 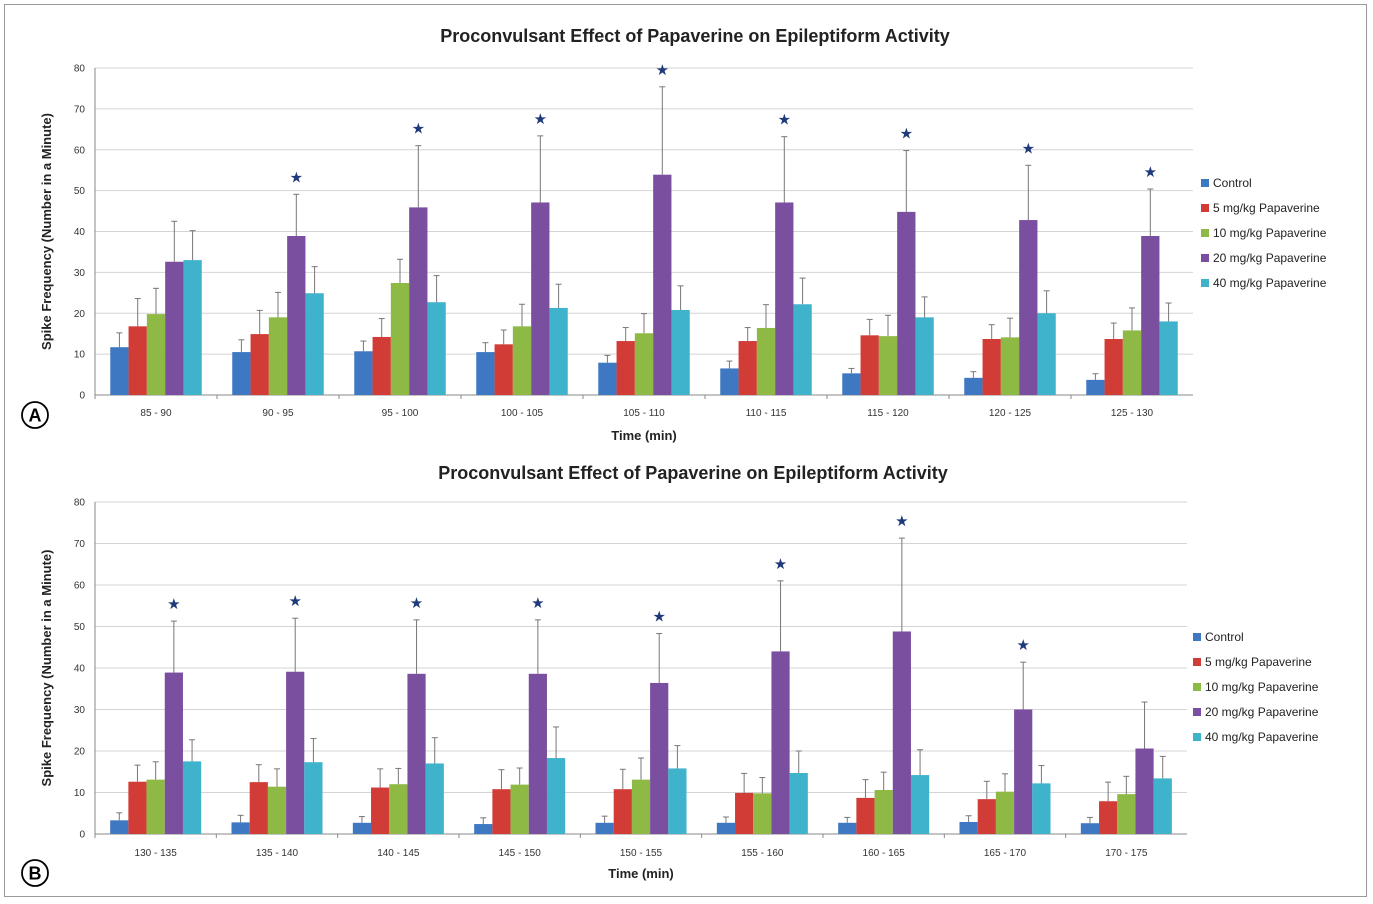 What do you see at coordinates (80, 69) in the screenshot?
I see `y-tick-label: 80` at bounding box center [80, 69].